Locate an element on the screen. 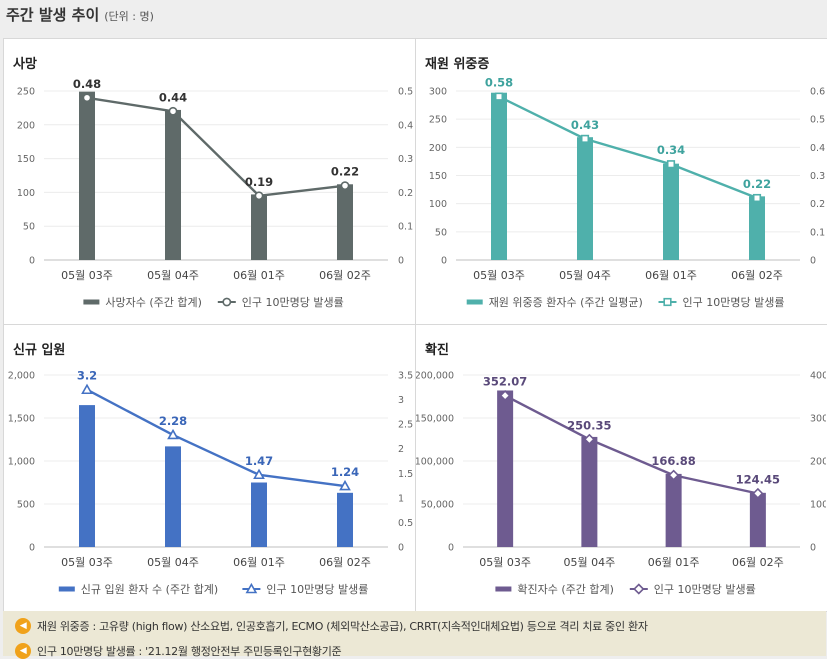 The width and height of the screenshot is (827, 659). data-label: 3.2 is located at coordinates (87, 376).